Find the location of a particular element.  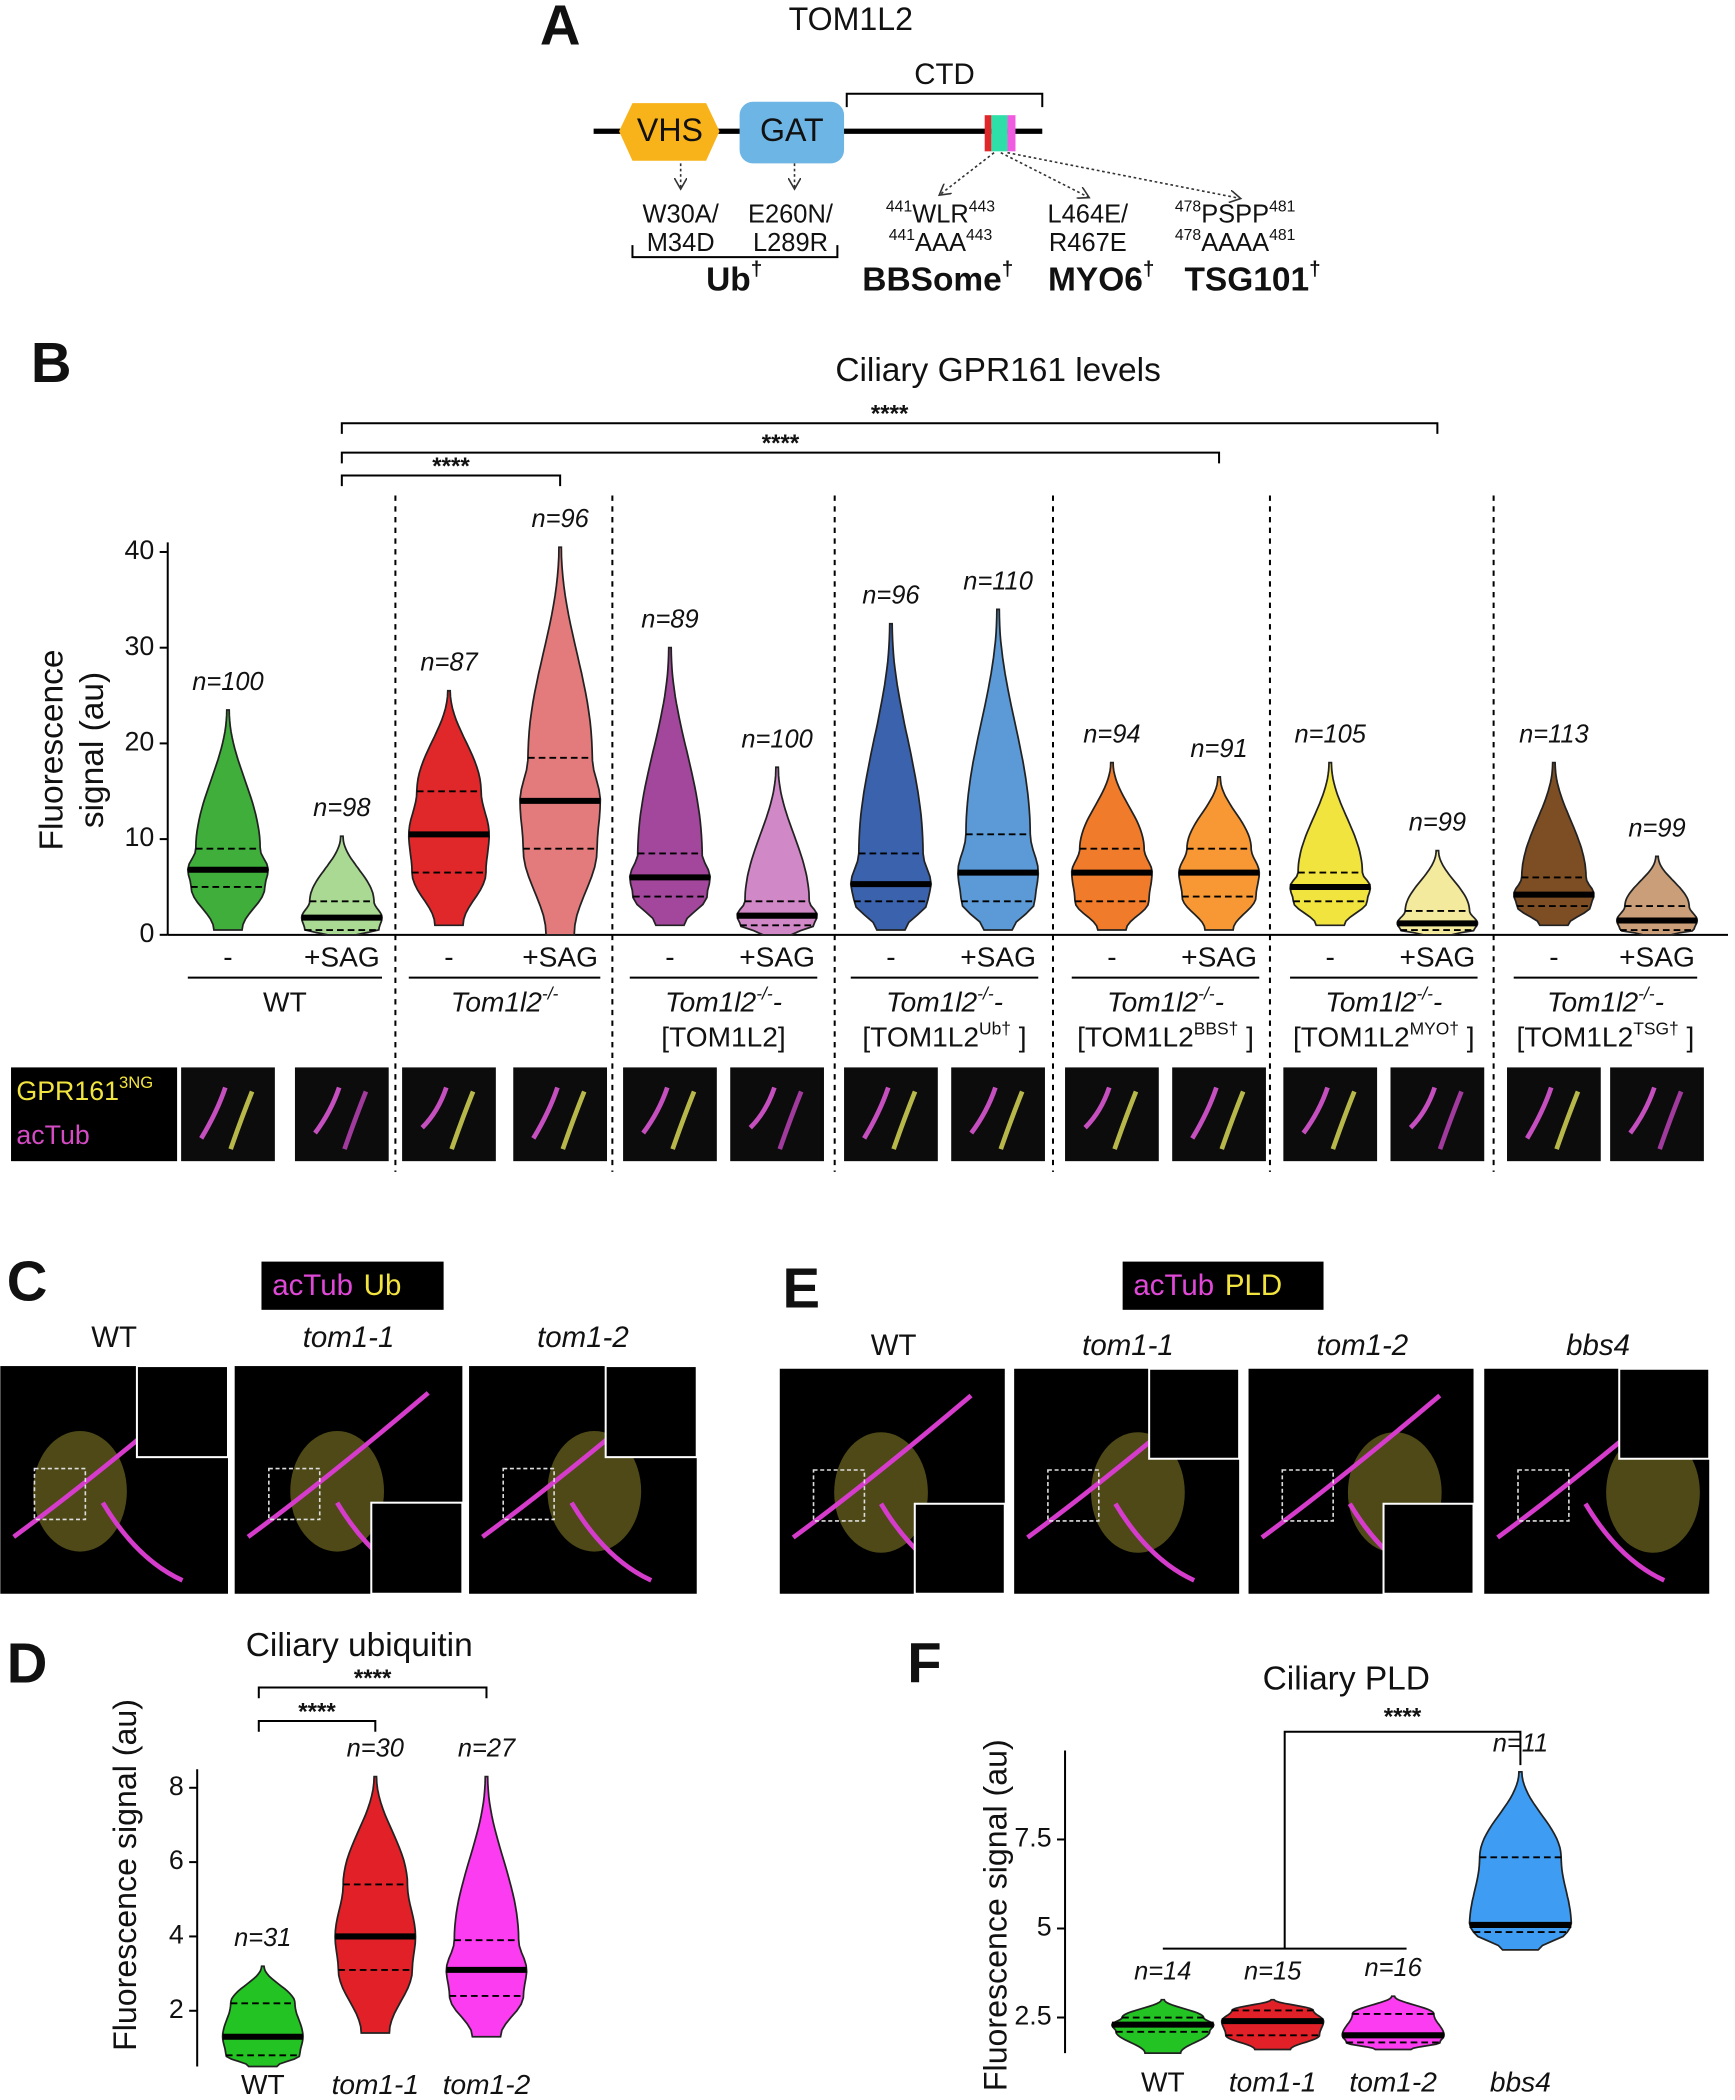

mutation-label: 478AAAA481 is located at coordinates (1235, 241).